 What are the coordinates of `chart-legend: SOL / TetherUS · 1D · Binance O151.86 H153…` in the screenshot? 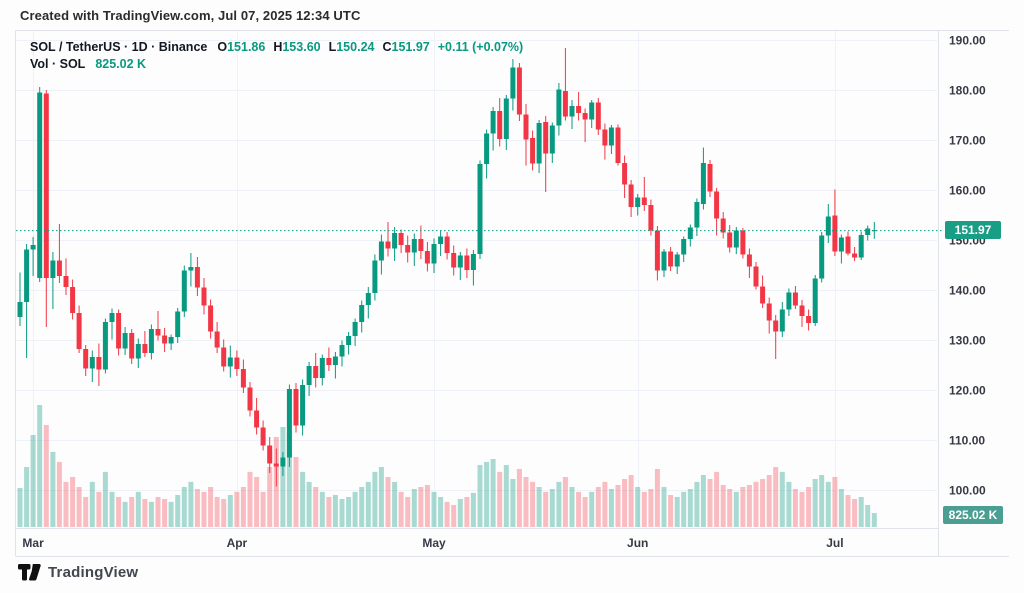 It's located at (276, 55).